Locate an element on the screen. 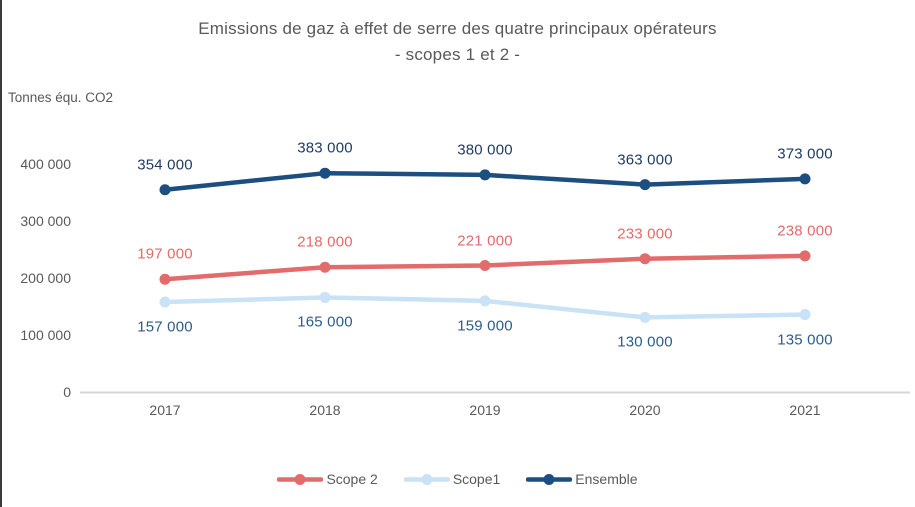 The image size is (915, 507). x-tick-2017: 2017 is located at coordinates (165, 410).